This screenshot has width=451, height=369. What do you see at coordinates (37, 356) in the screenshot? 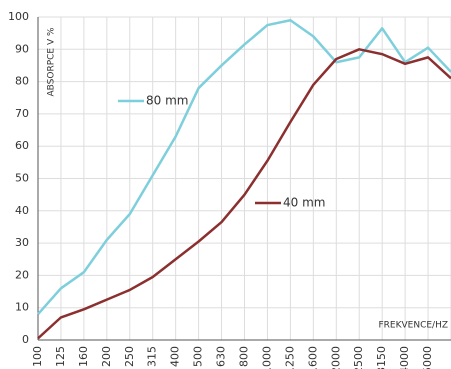
I see `x-tick-label: 100` at bounding box center [37, 356].